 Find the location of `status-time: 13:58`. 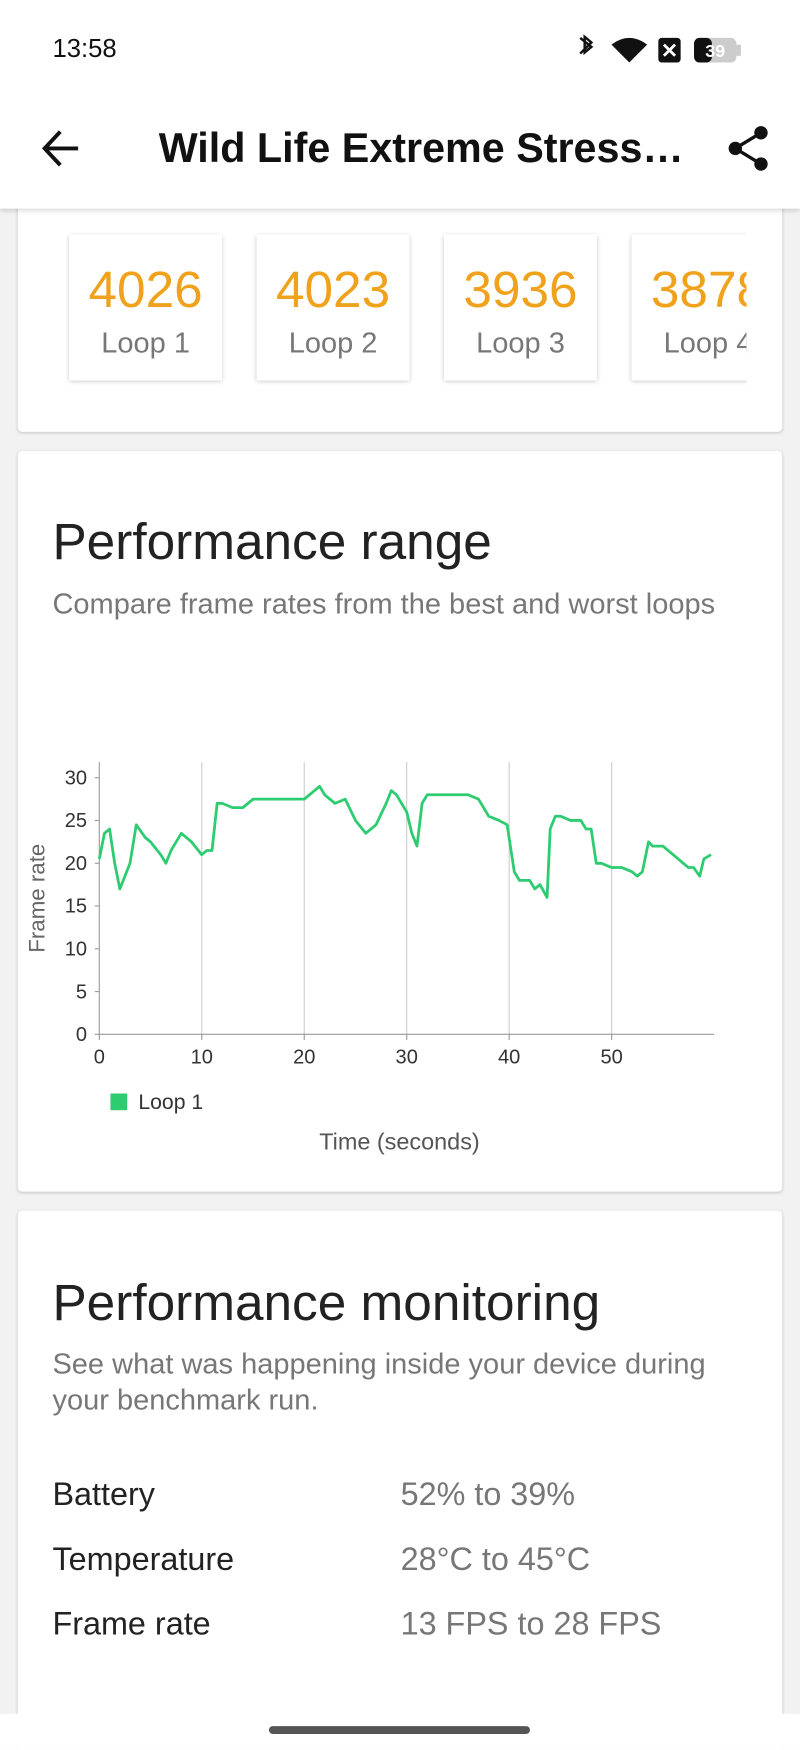

status-time: 13:58 is located at coordinates (84, 48).